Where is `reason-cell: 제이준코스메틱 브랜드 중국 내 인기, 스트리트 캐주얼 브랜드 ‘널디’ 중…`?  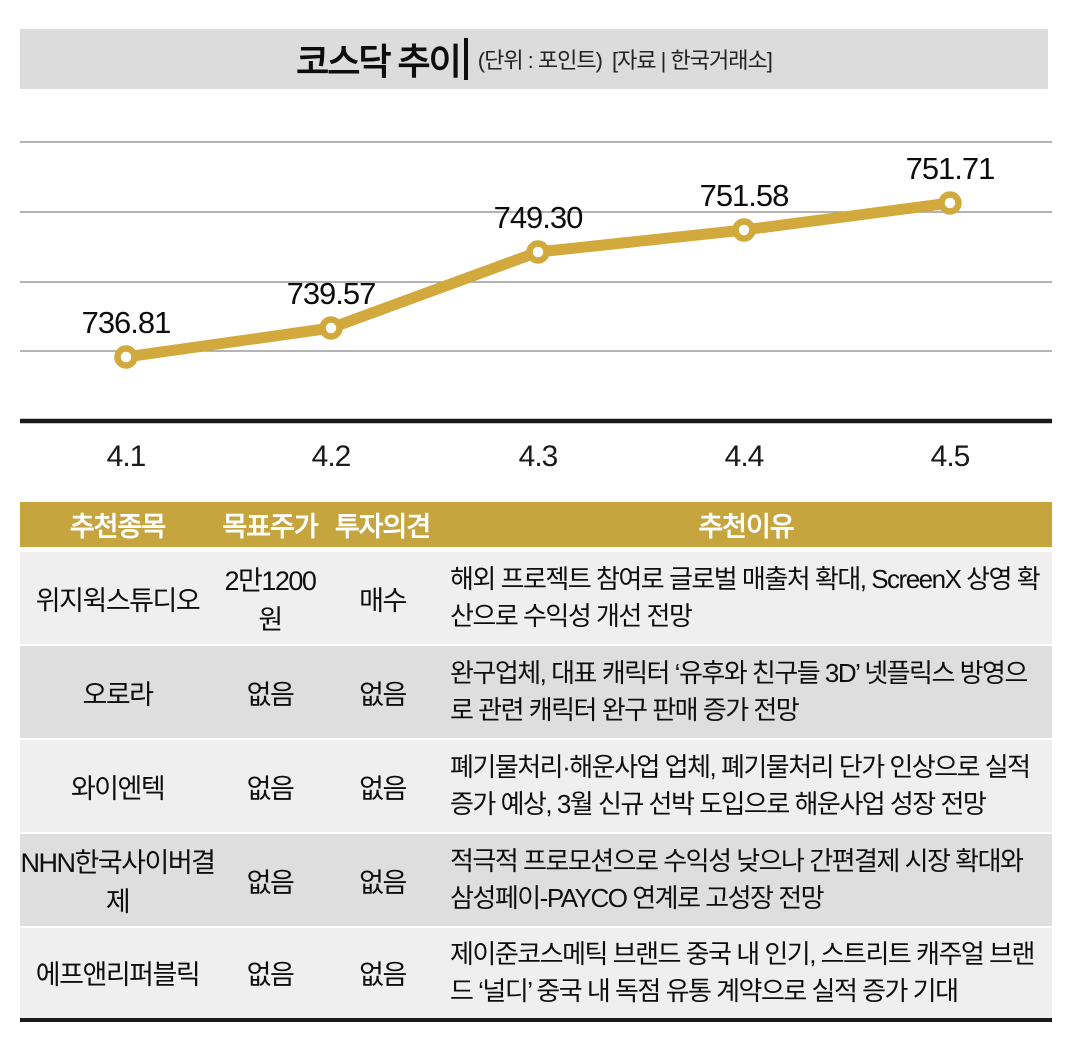
reason-cell: 제이준코스메틱 브랜드 중국 내 인기, 스트리트 캐주얼 브랜드 ‘널디’ 중… is located at coordinates (742, 972).